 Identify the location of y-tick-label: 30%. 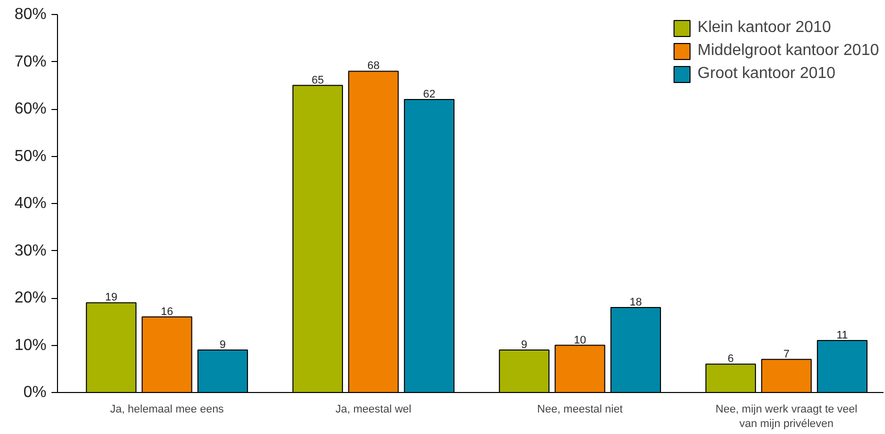
(30, 251).